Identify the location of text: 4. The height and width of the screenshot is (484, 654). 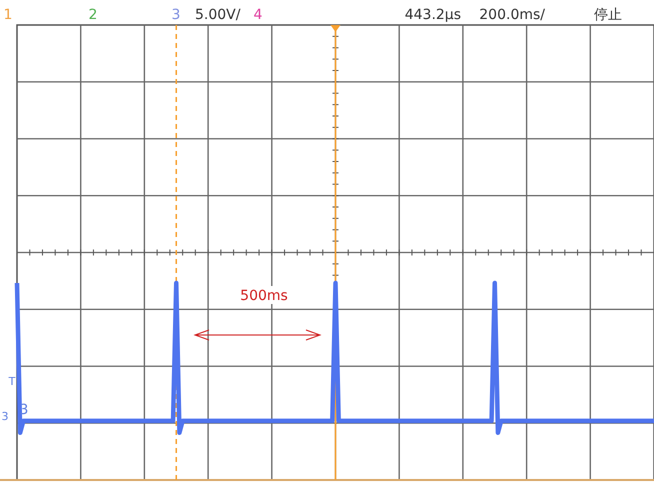
(258, 15).